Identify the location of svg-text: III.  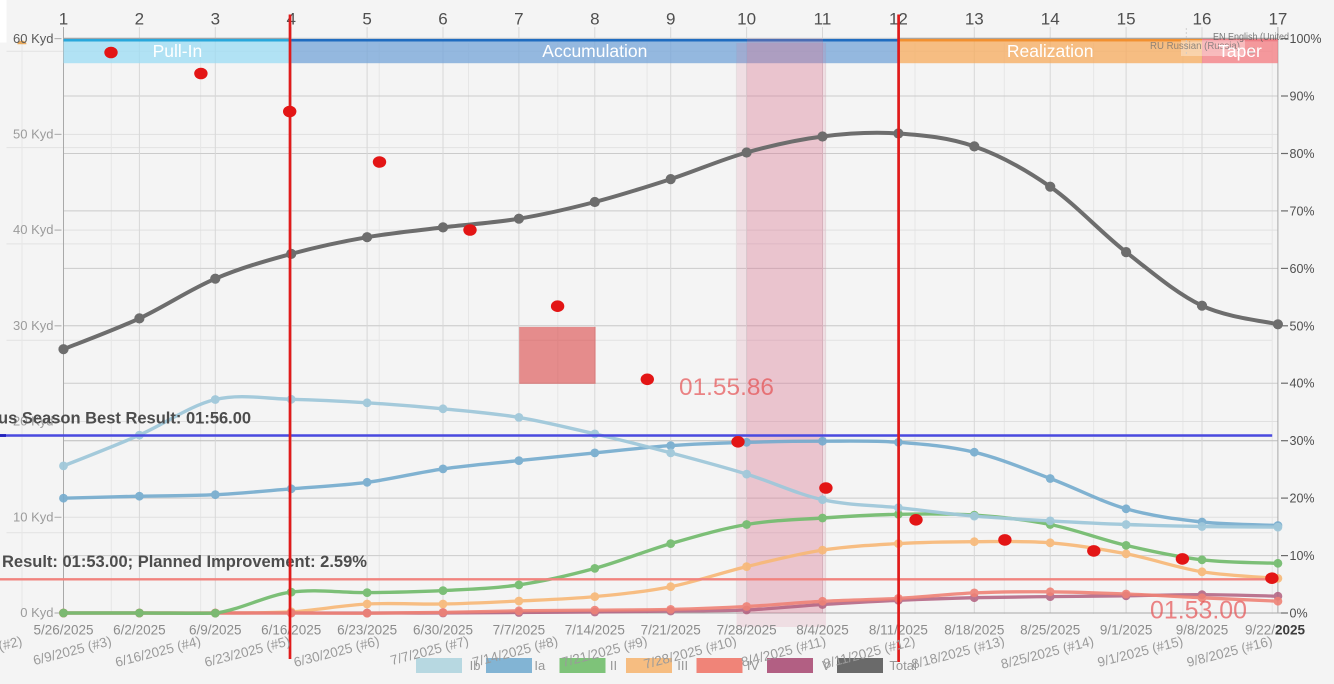
(682, 665).